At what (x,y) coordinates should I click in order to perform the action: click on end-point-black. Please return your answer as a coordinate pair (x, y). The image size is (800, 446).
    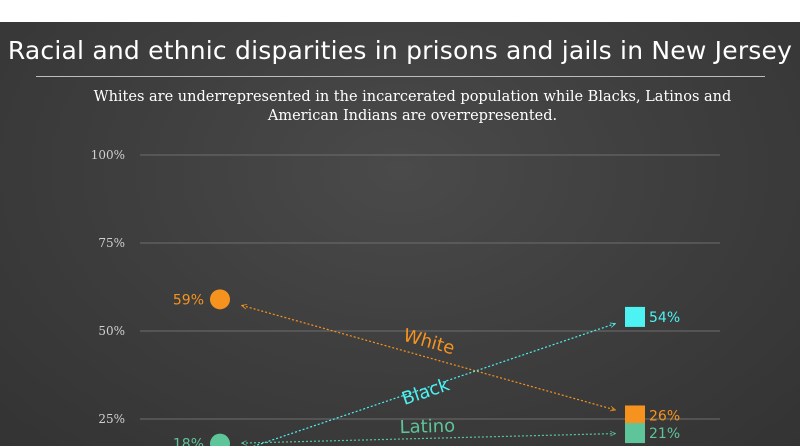
    Looking at the image, I should click on (635, 316).